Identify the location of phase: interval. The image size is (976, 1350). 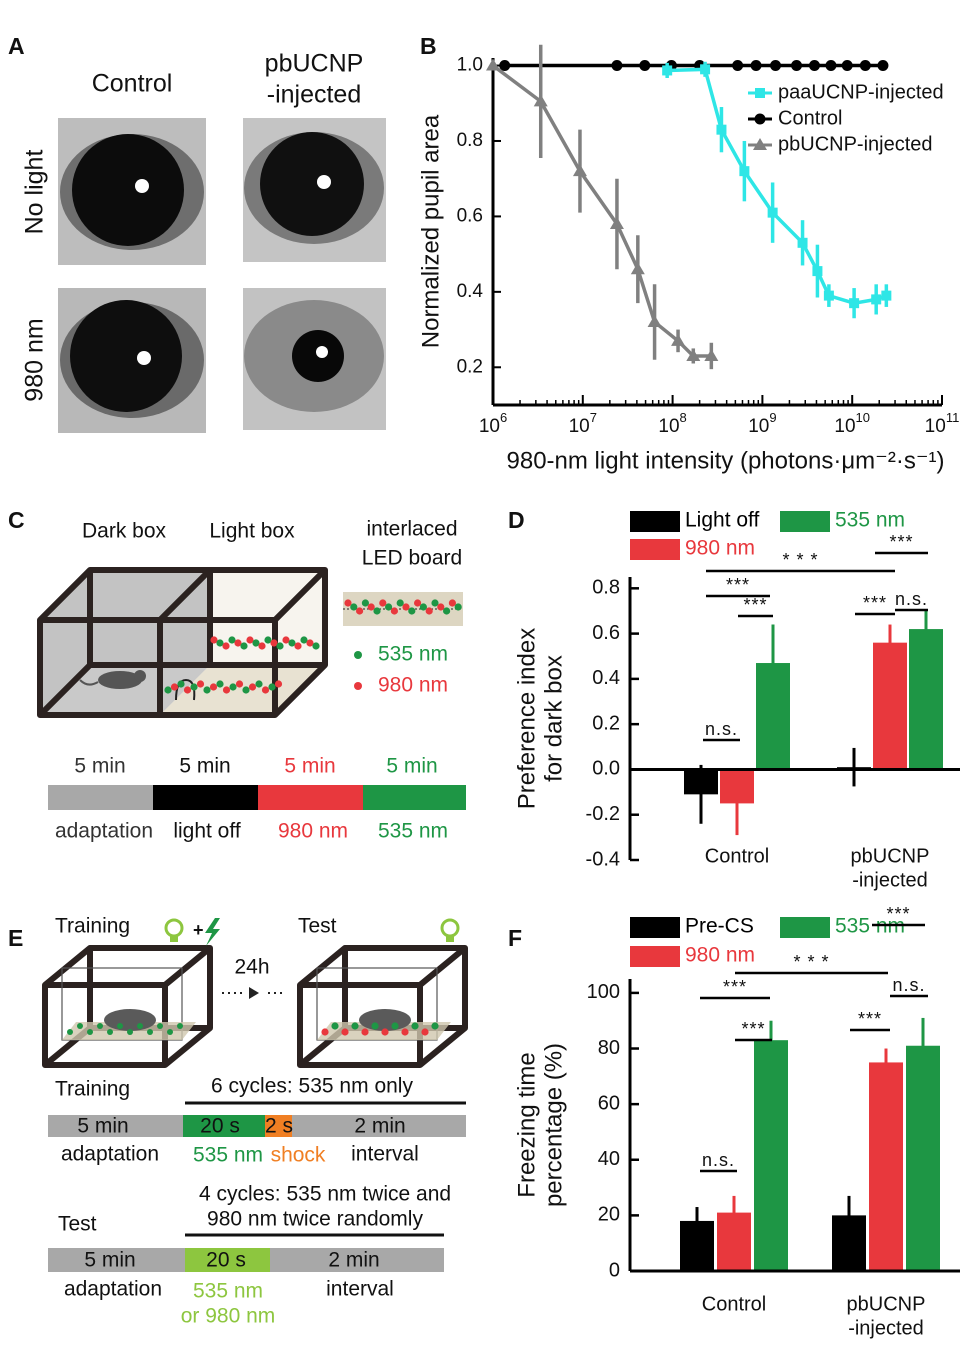
(385, 1154).